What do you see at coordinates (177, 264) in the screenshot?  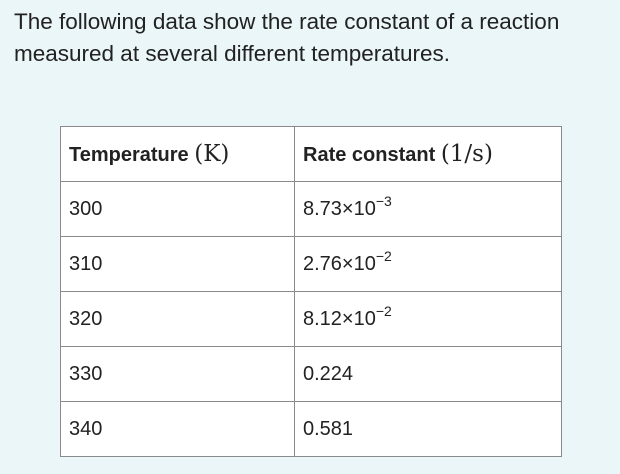 I see `temperature-cell: 310` at bounding box center [177, 264].